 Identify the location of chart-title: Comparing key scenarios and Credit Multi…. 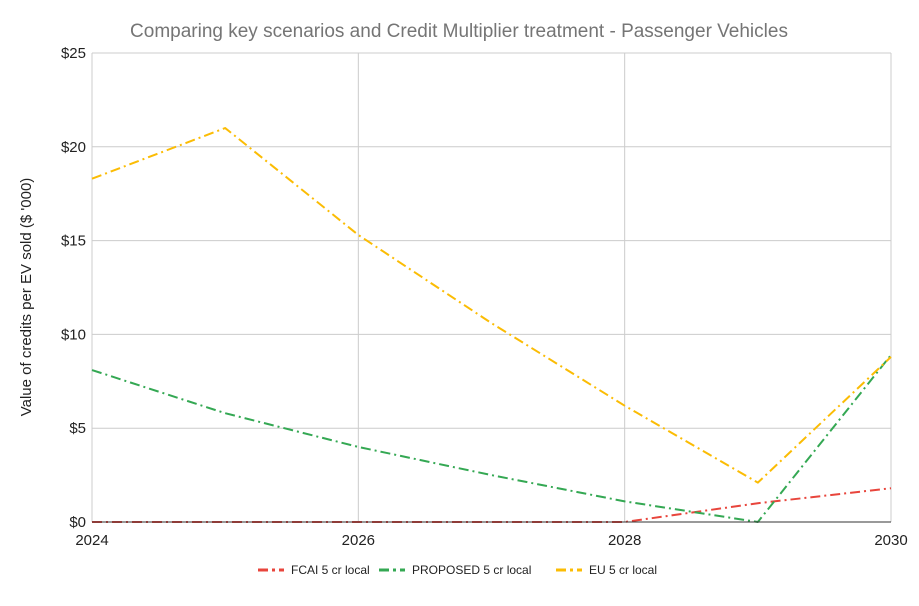
(459, 31).